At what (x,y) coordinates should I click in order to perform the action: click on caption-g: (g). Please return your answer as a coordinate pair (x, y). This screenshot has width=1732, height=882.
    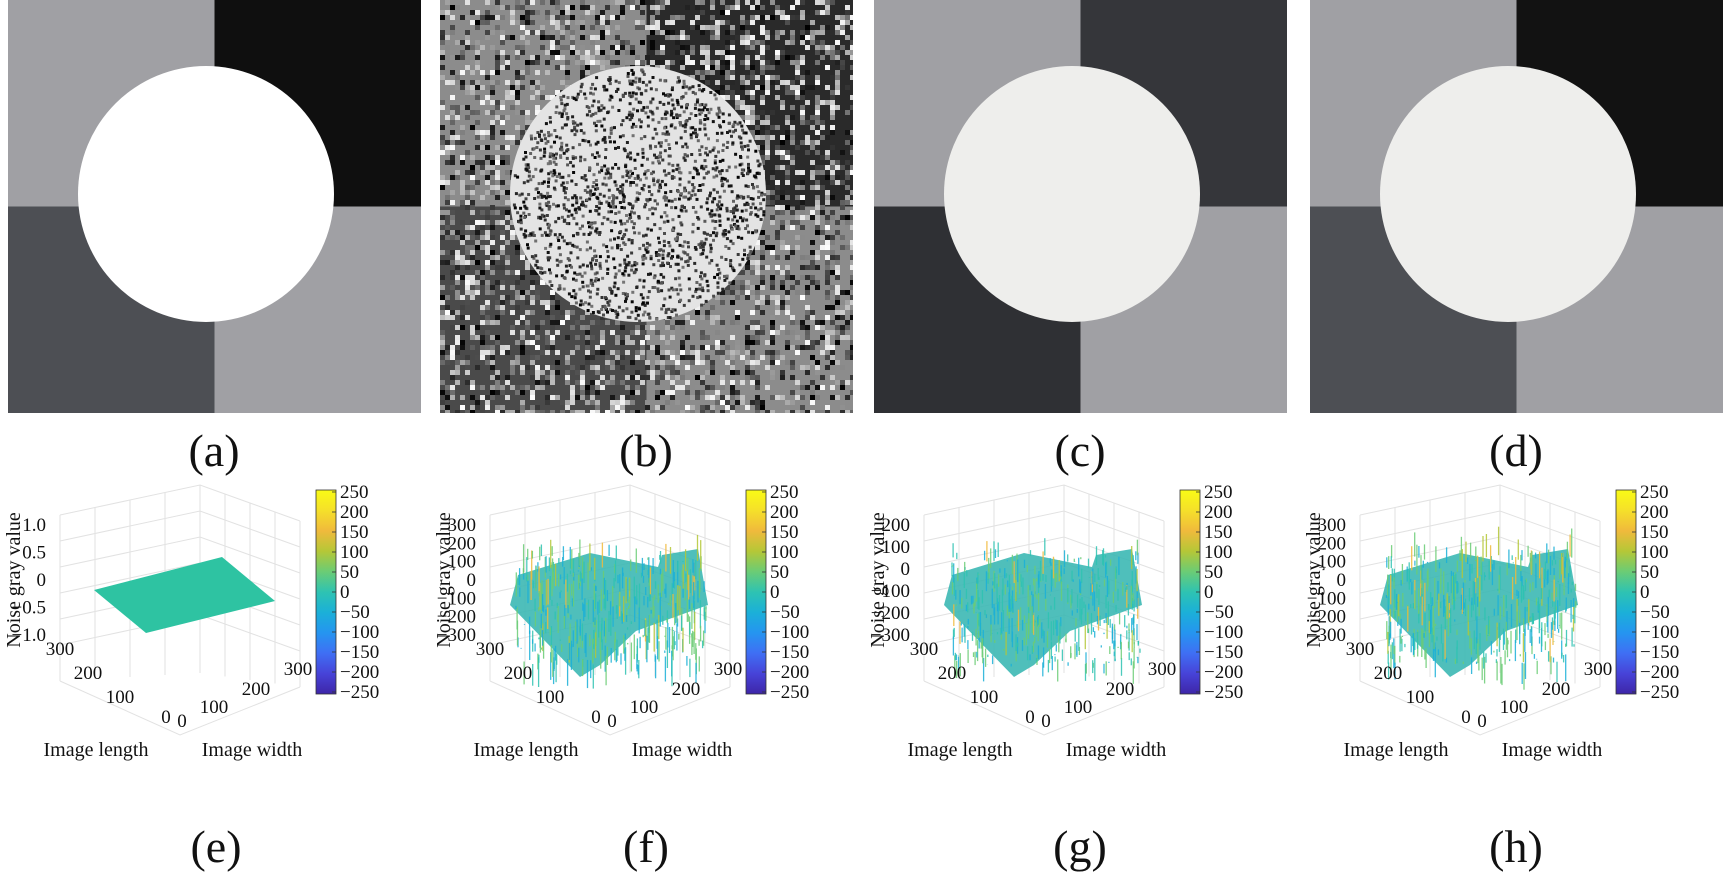
    Looking at the image, I should click on (1080, 846).